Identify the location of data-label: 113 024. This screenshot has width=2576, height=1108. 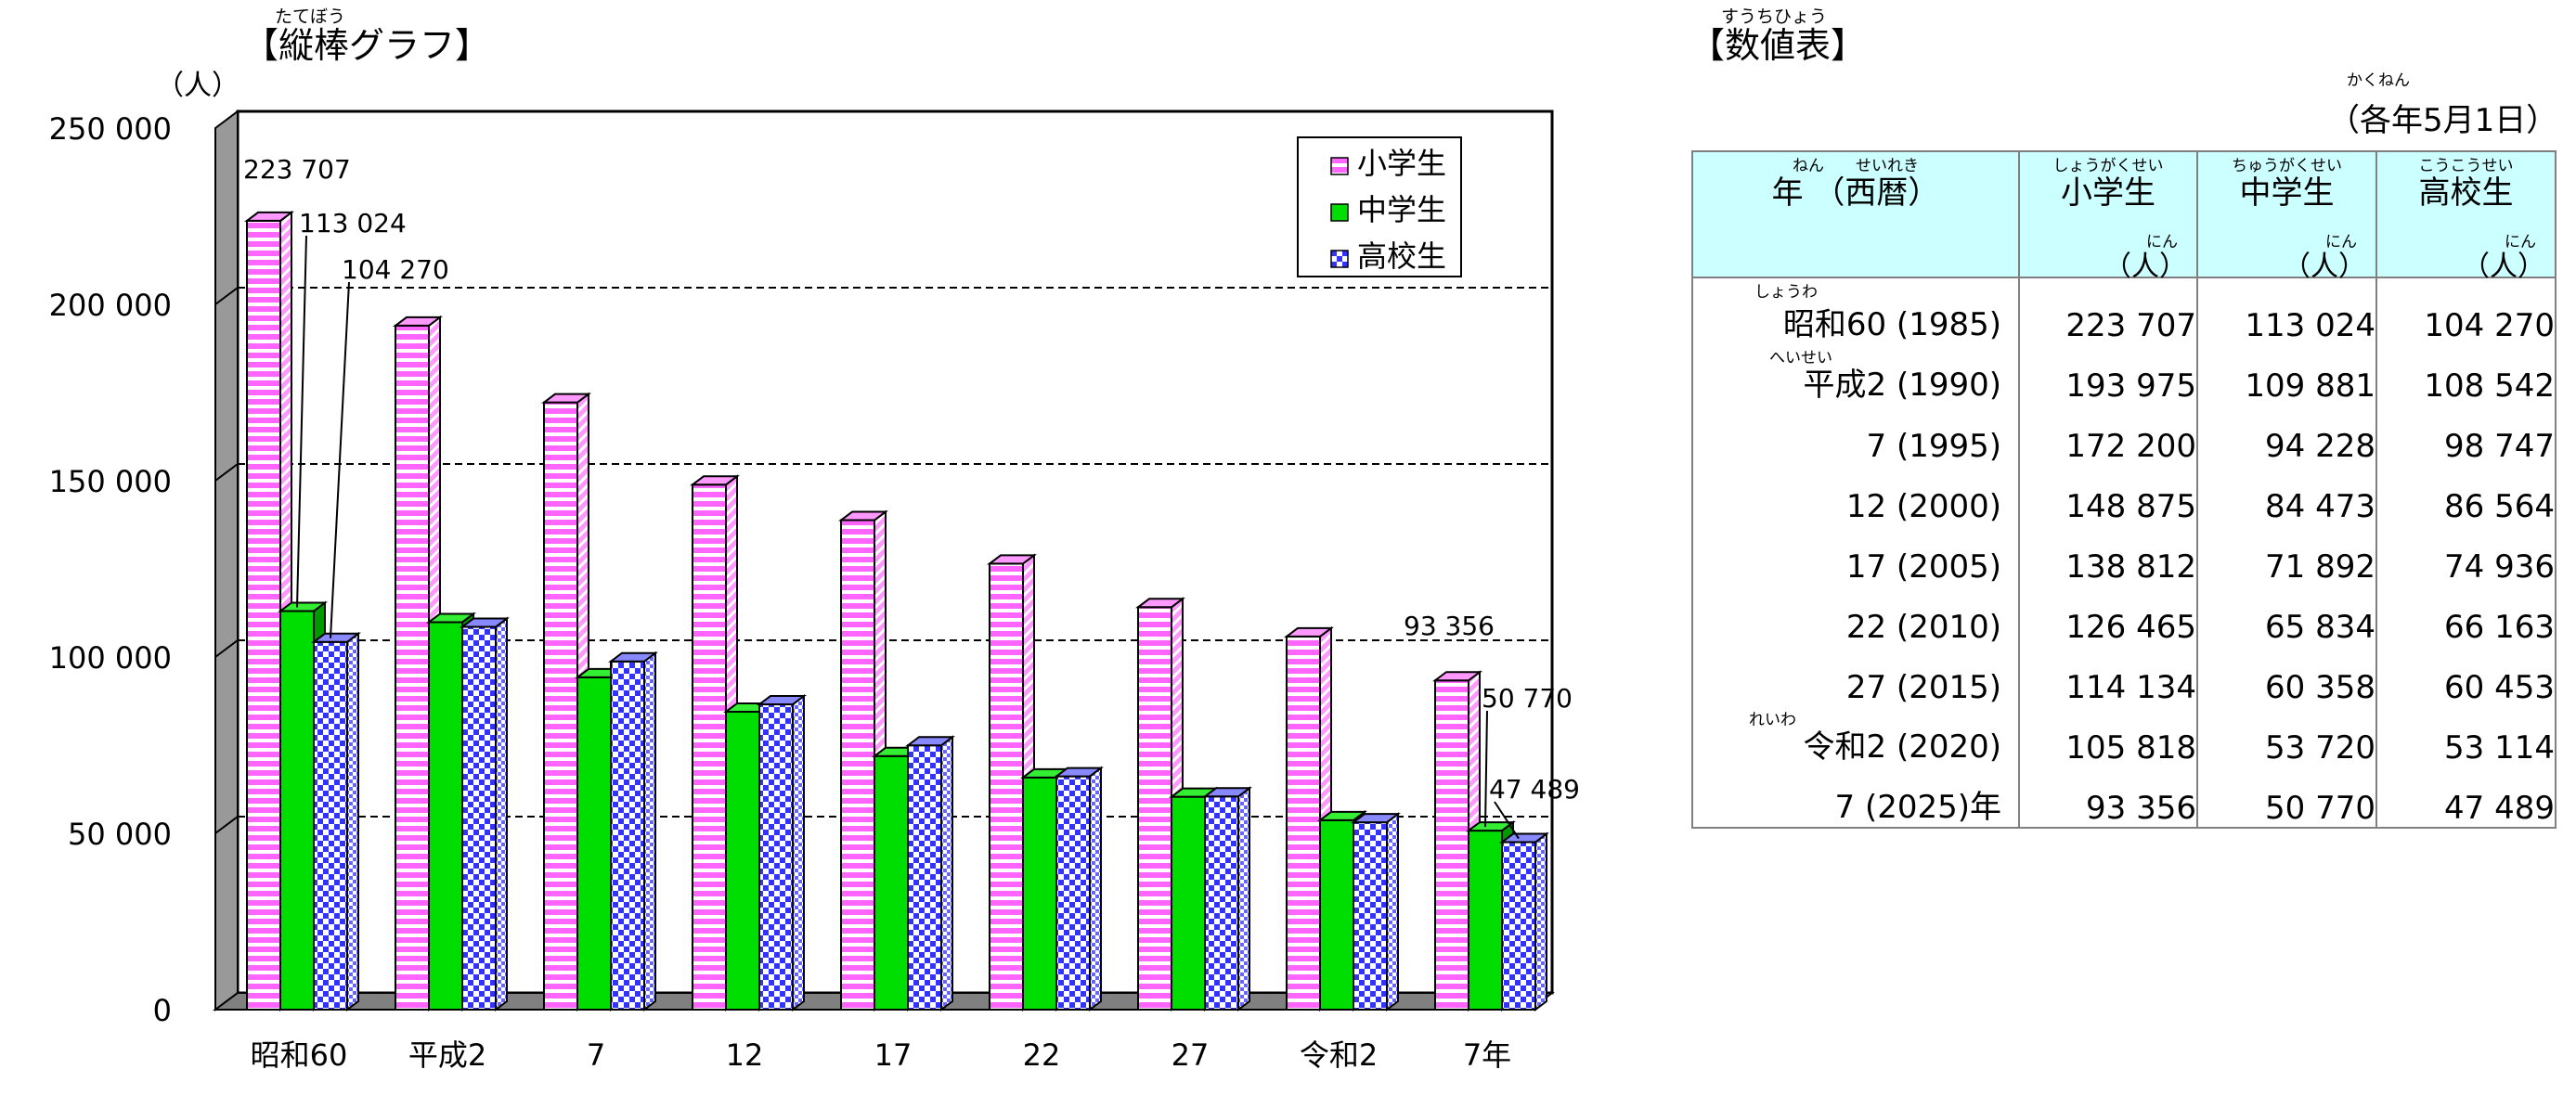
(353, 223).